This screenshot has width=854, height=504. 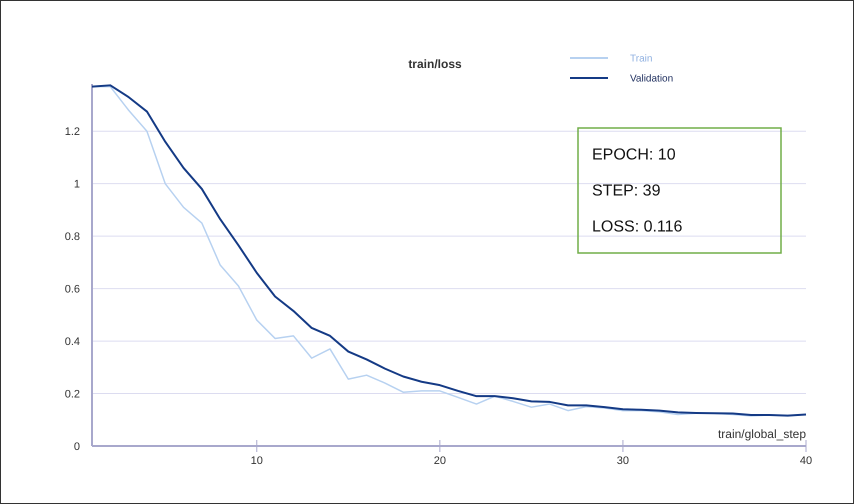 I want to click on x-tick-label: 40, so click(x=806, y=461).